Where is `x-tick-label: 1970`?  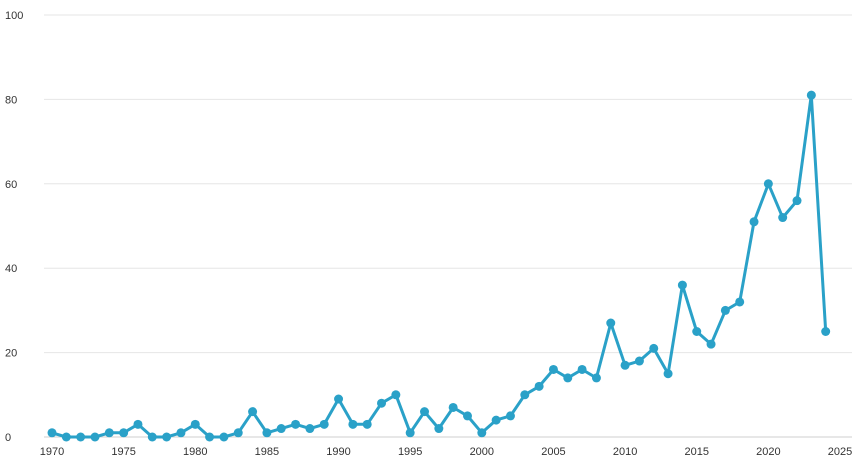
x-tick-label: 1970 is located at coordinates (52, 452).